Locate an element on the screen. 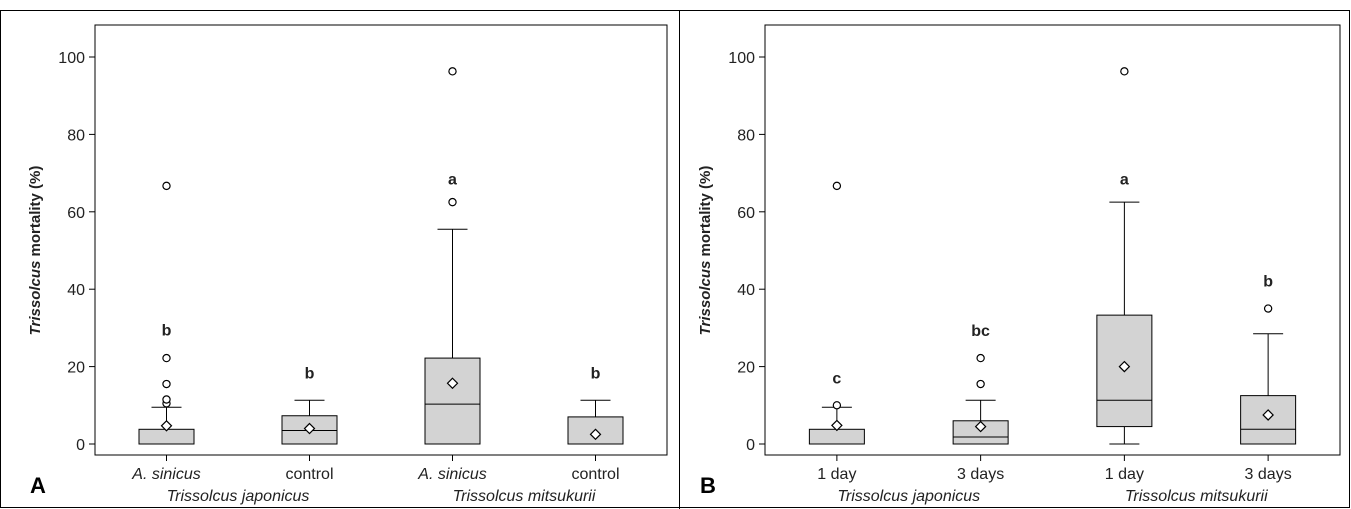 The image size is (1351, 509). chart-a-y-tick-label: 20 is located at coordinates (76, 368).